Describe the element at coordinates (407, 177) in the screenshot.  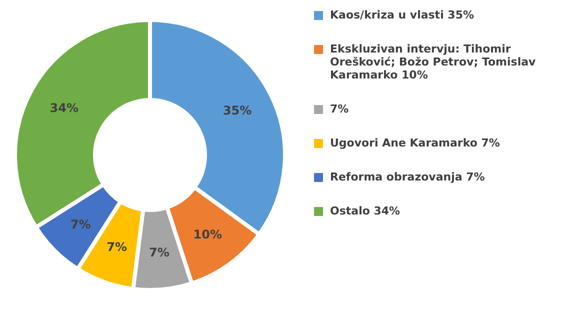
I see `legend-label: Reforma obrazovanja 7%` at that location.